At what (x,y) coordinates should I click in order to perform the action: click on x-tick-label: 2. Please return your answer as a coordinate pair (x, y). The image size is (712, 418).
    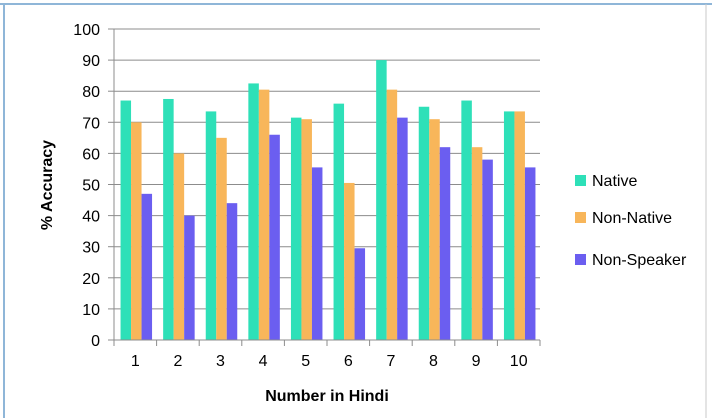
    Looking at the image, I should click on (177, 361).